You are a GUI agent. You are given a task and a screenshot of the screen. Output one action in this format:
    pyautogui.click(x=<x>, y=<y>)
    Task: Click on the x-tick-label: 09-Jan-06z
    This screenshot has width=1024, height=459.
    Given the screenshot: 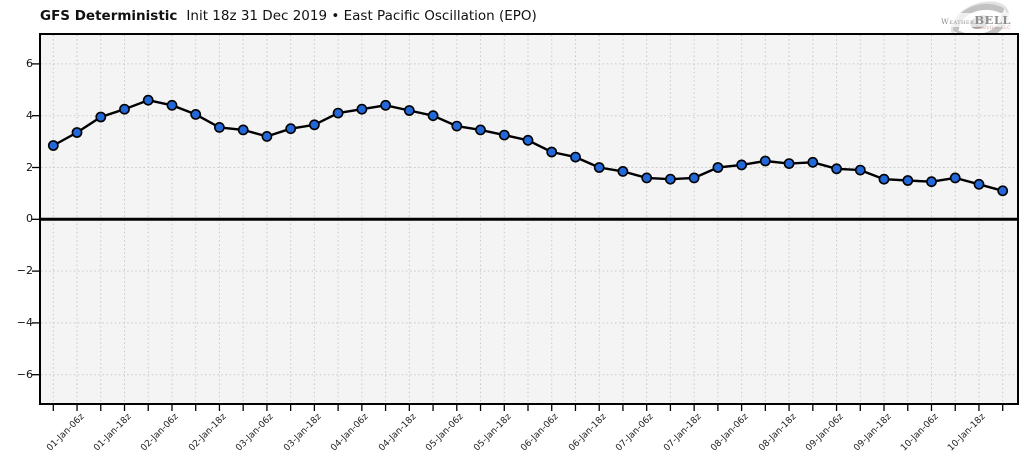 What is the action you would take?
    pyautogui.click(x=825, y=433)
    